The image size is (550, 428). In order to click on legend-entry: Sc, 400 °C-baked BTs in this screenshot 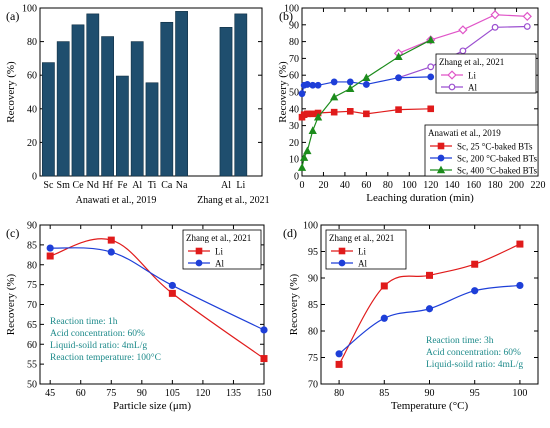, I will do `click(497, 171)`.